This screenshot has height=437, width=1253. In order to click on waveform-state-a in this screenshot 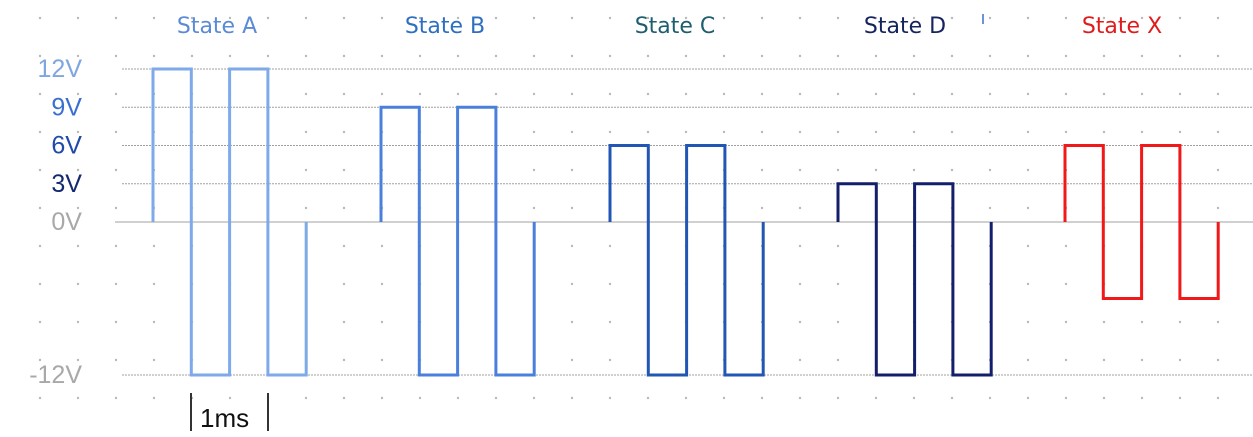, I will do `click(229, 222)`.